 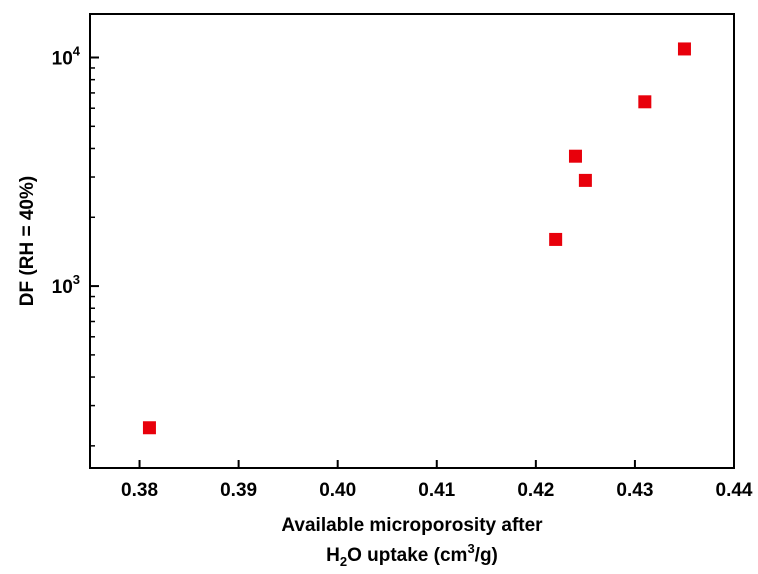 What do you see at coordinates (535, 490) in the screenshot?
I see `x-tick-label: 0.42` at bounding box center [535, 490].